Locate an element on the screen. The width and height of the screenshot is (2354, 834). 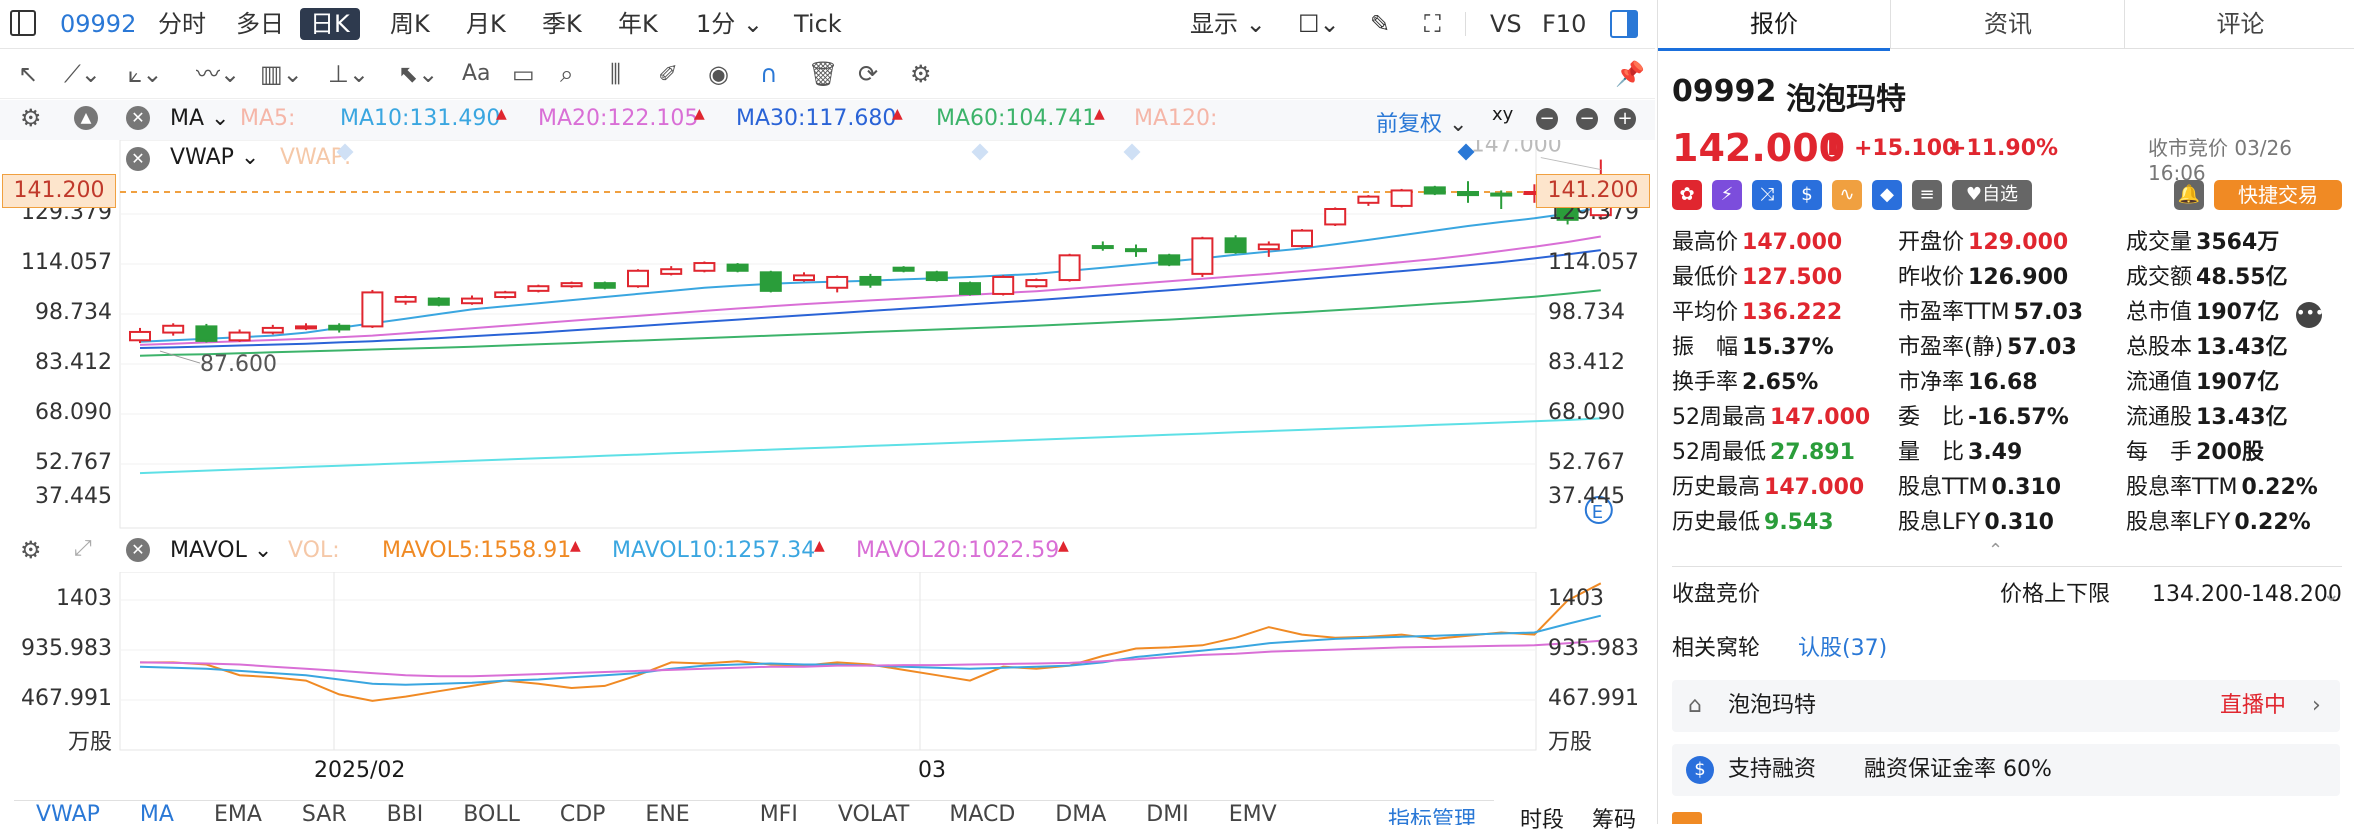
expand-icon: ⤢ is located at coordinates (83, 548).